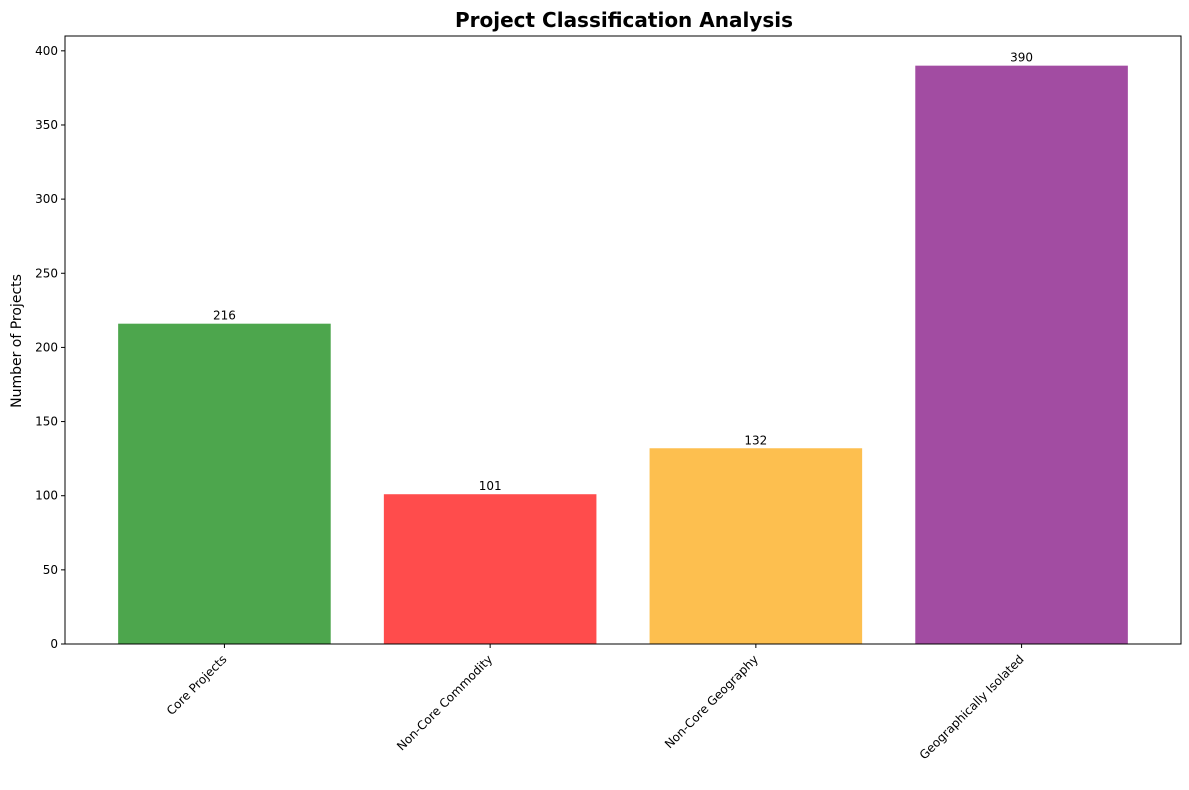 The width and height of the screenshot is (1189, 790). Describe the element at coordinates (50, 570) in the screenshot. I see `y-tick-label: 50` at that location.